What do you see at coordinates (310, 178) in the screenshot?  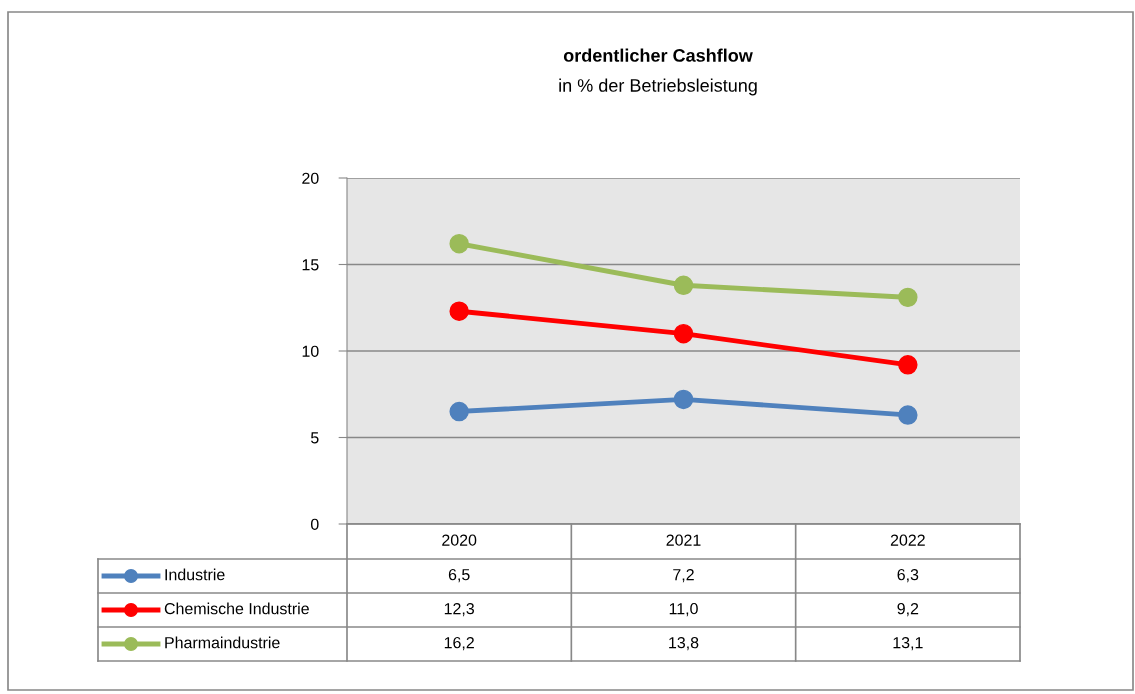 I see `y-tick-label: 20` at bounding box center [310, 178].